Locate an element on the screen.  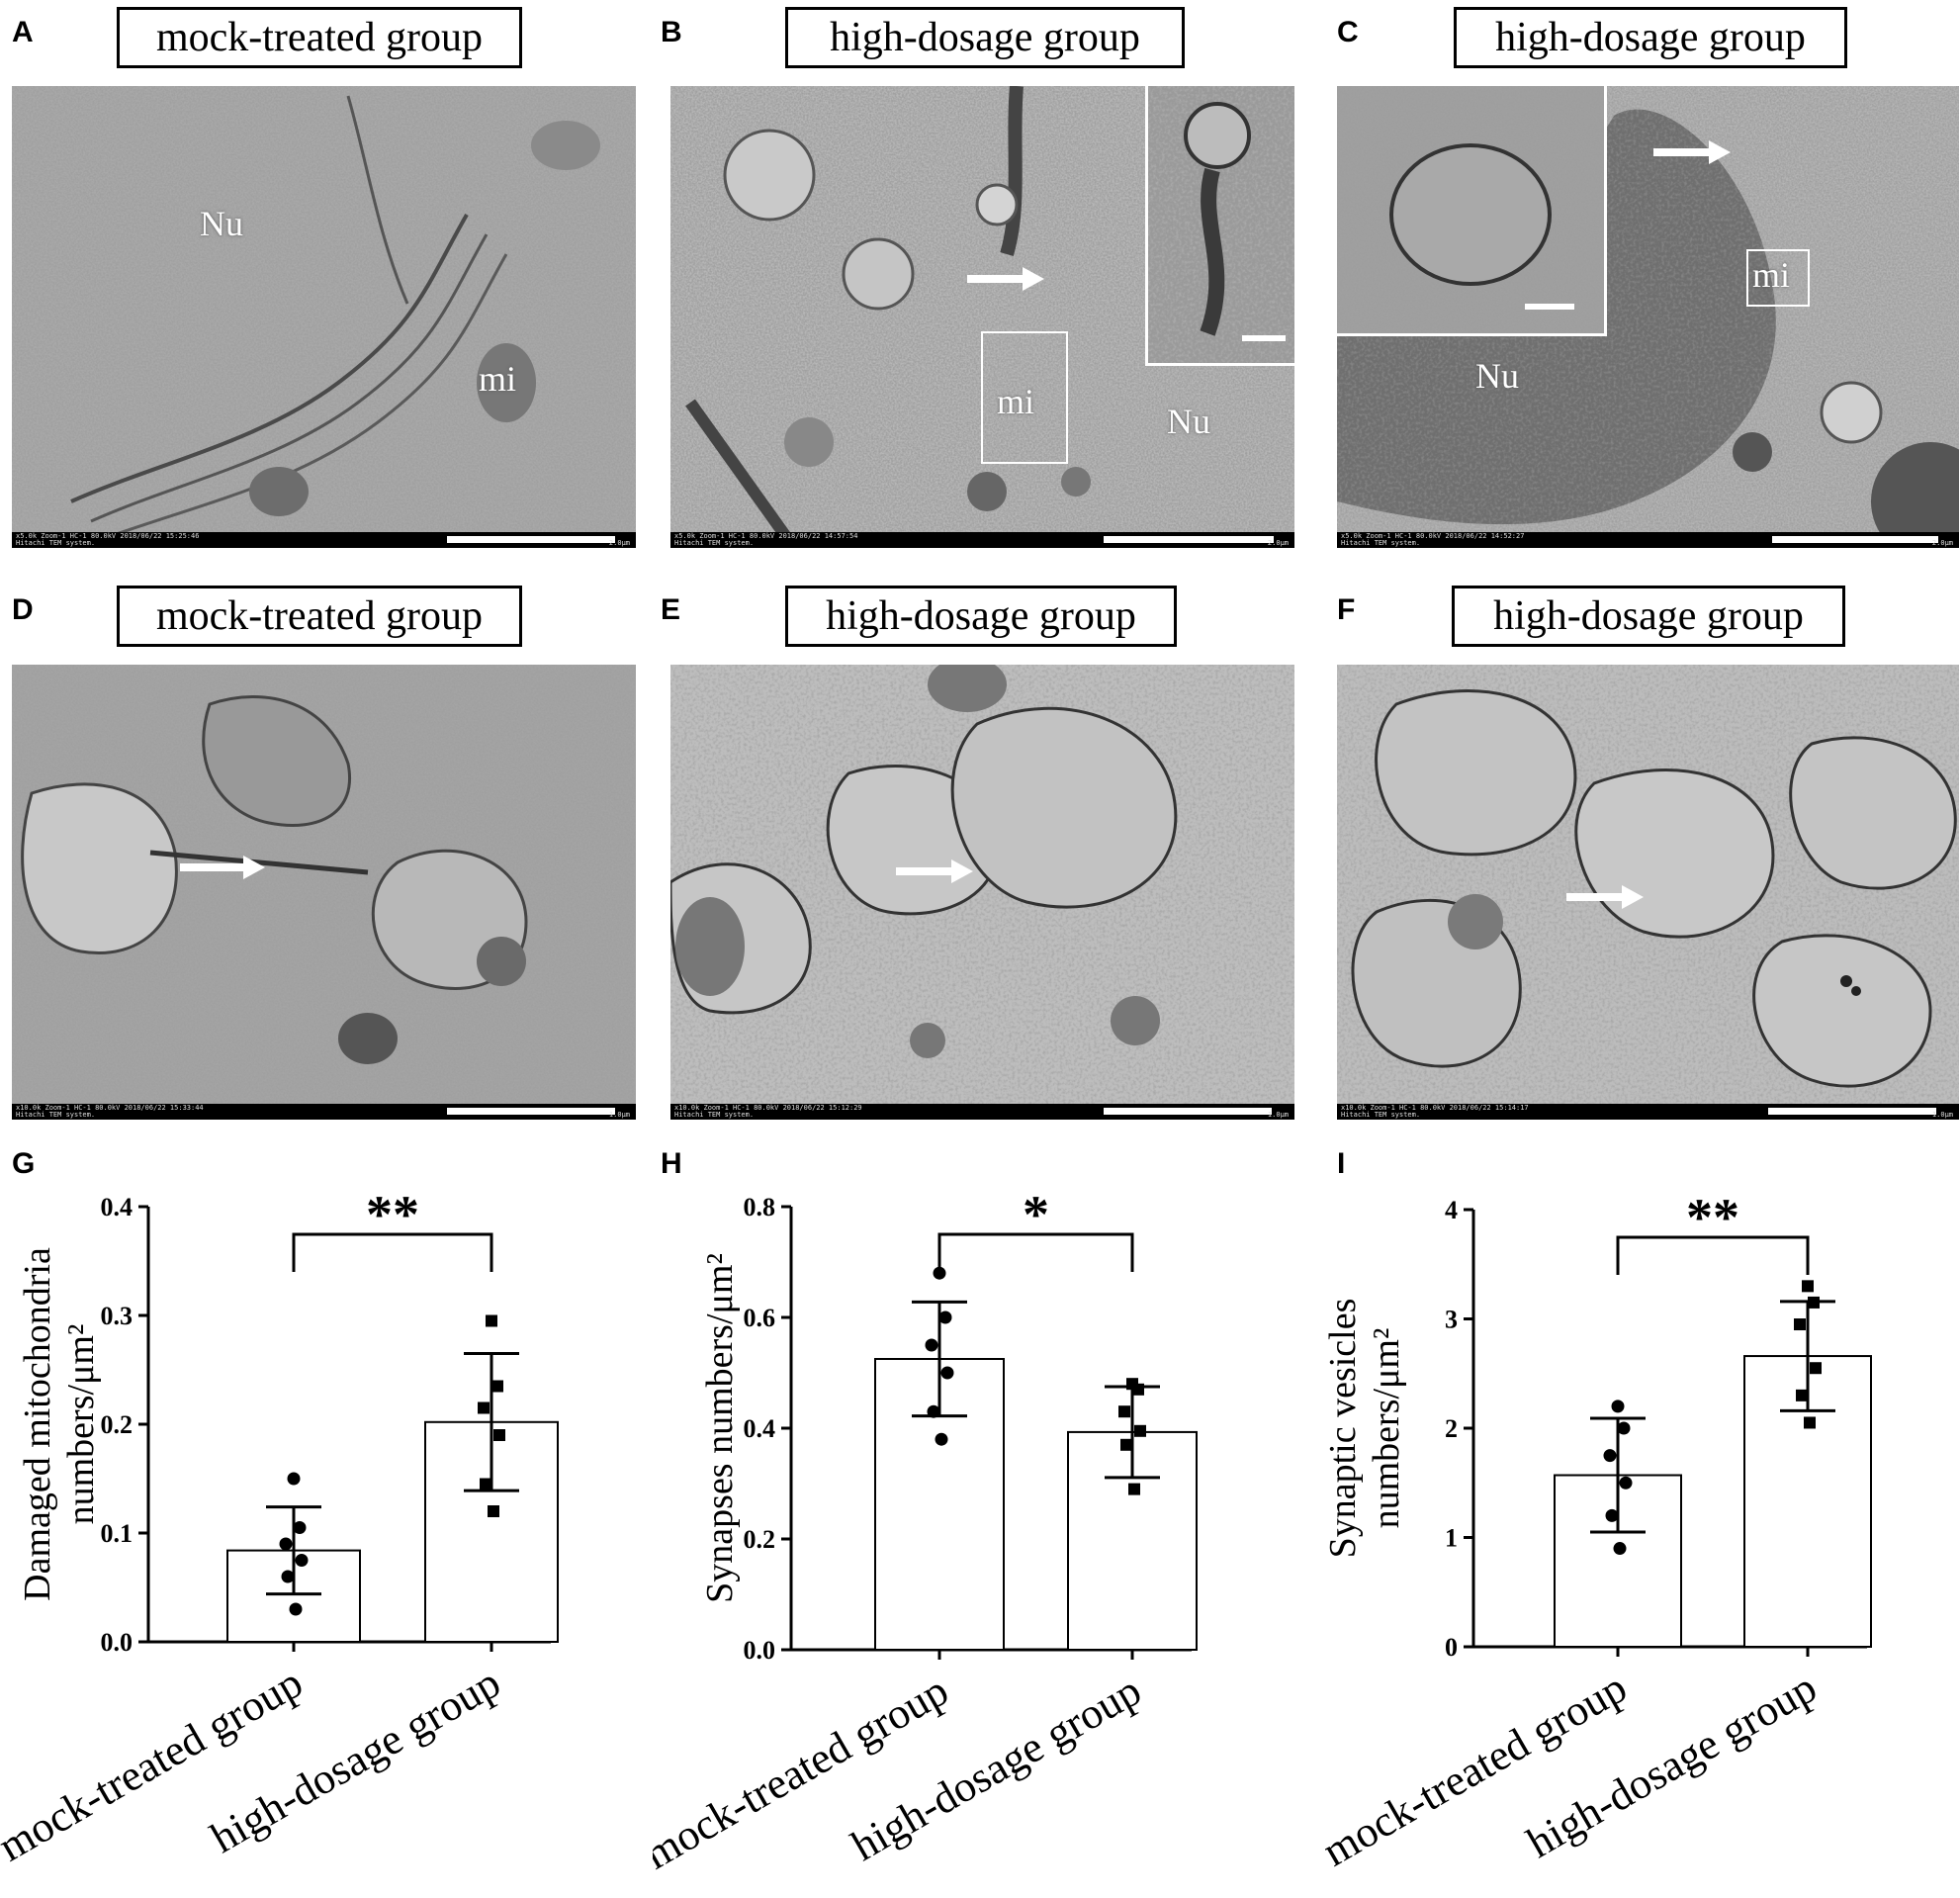
panel-letter-d: D is located at coordinates (23, 609).